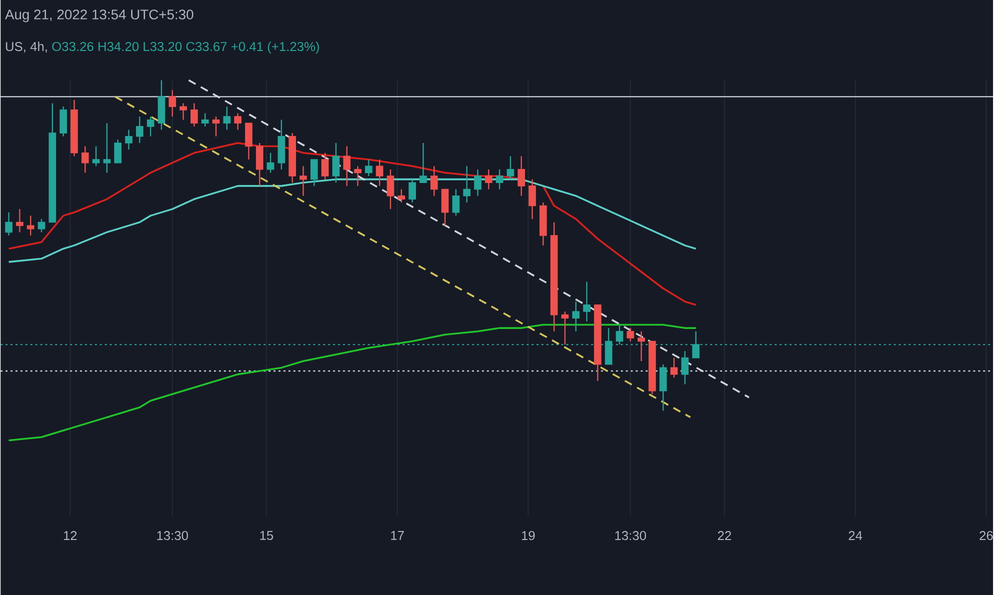 This screenshot has width=1000, height=595. Describe the element at coordinates (26, 46) in the screenshot. I see `text: US, 4h,` at that location.